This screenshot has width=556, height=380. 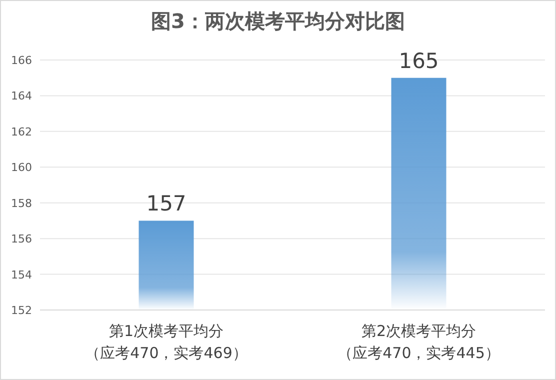 What do you see at coordinates (278, 21) in the screenshot?
I see `chart-title: 图3：两次模考平均分对比图` at bounding box center [278, 21].